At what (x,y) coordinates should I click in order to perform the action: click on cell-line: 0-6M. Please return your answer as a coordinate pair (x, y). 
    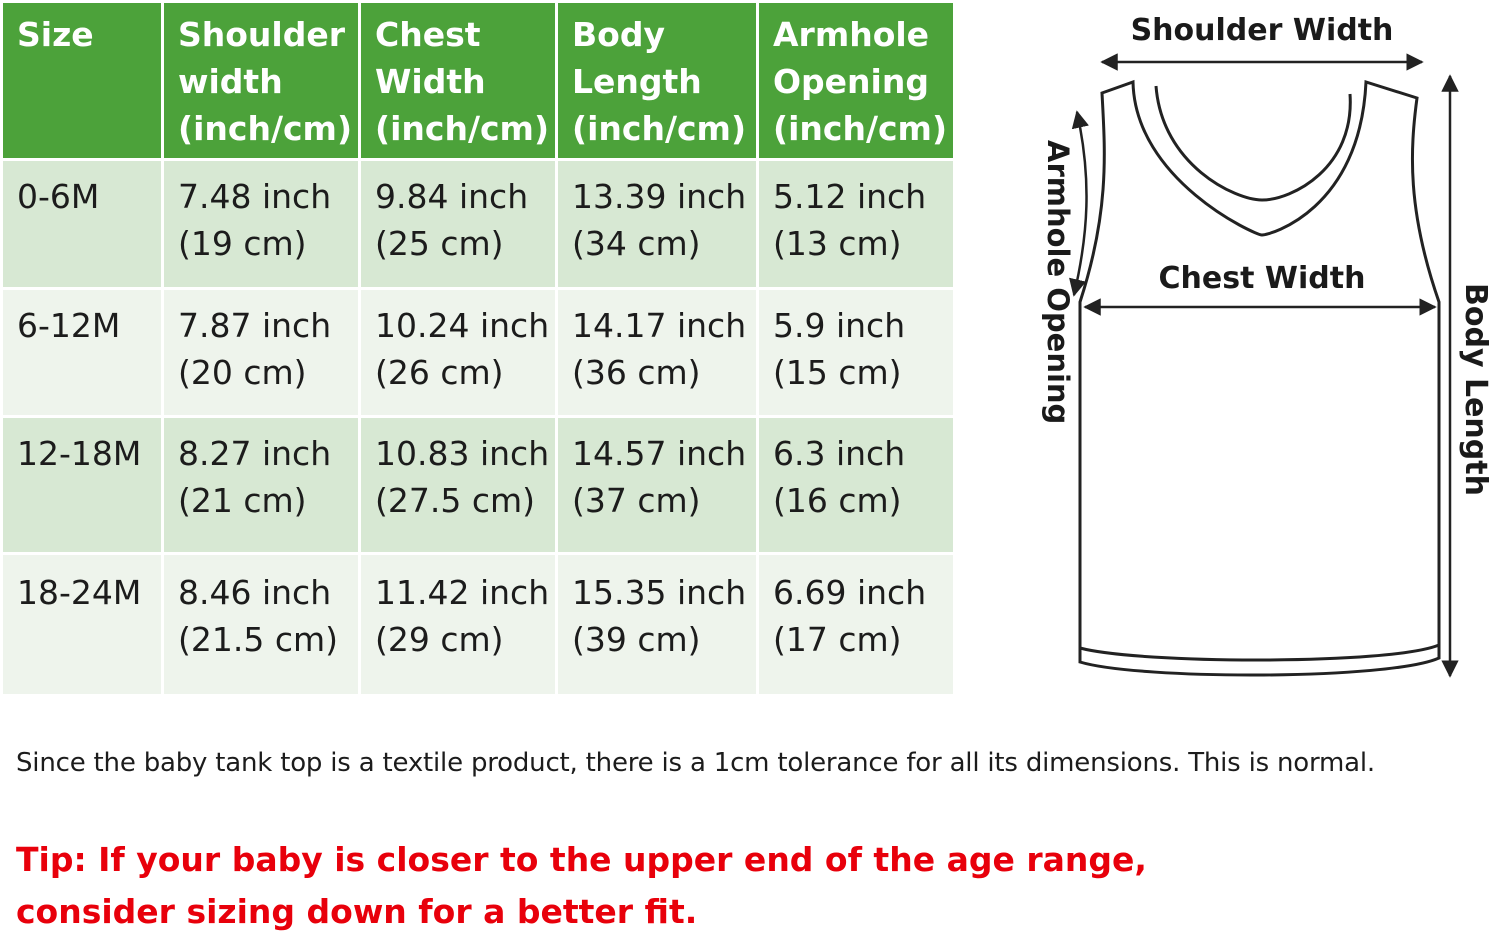
    Looking at the image, I should click on (58, 196).